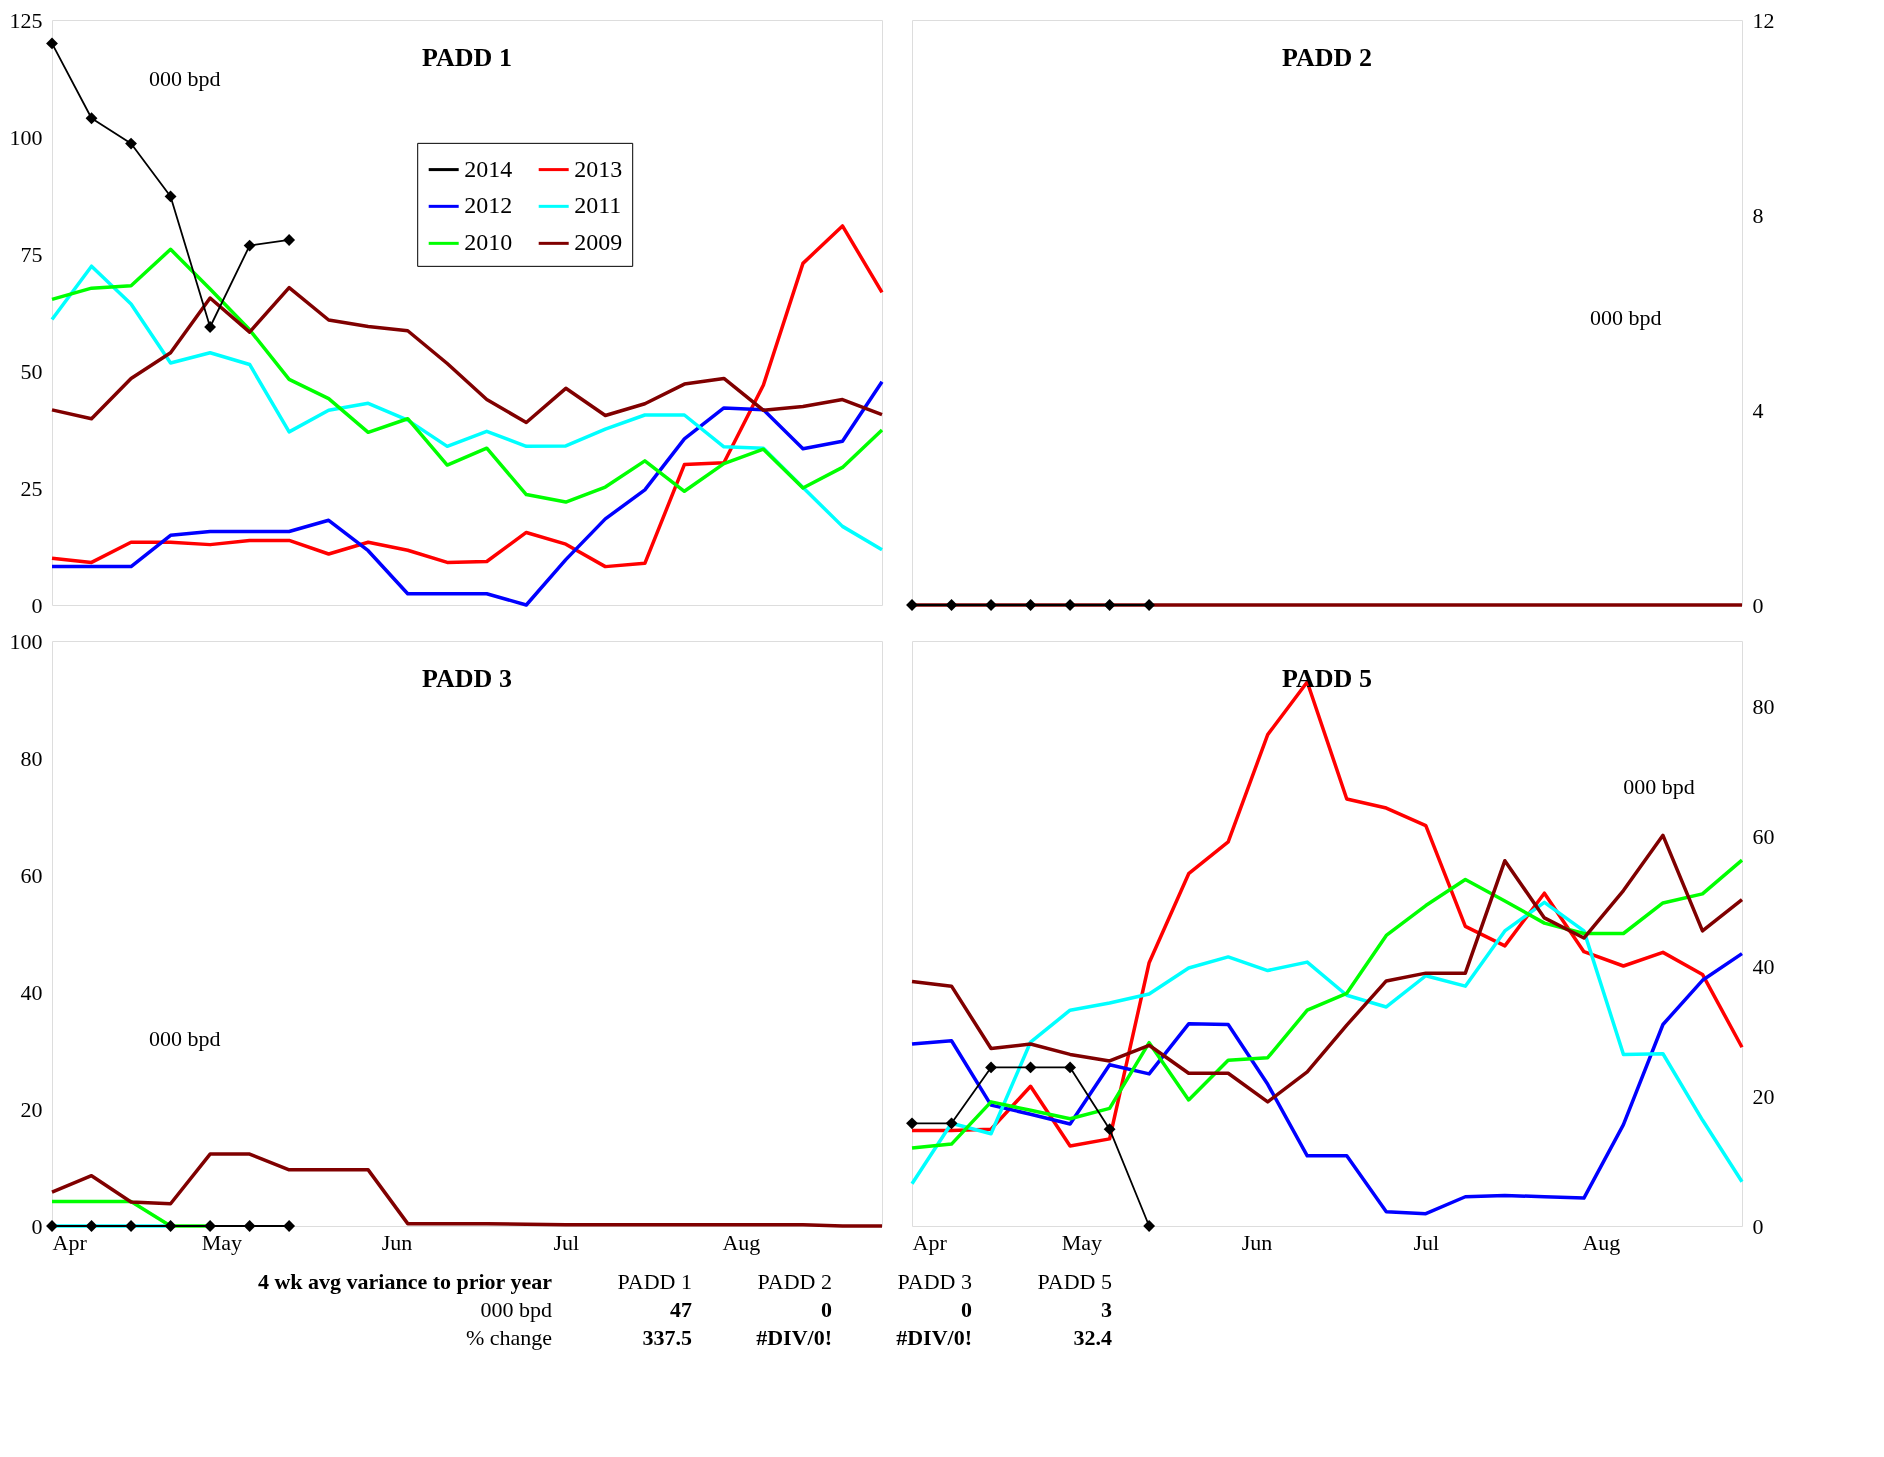 Image resolution: width=1884 pixels, height=1457 pixels. I want to click on text: 000 bpd, so click(516, 1309).